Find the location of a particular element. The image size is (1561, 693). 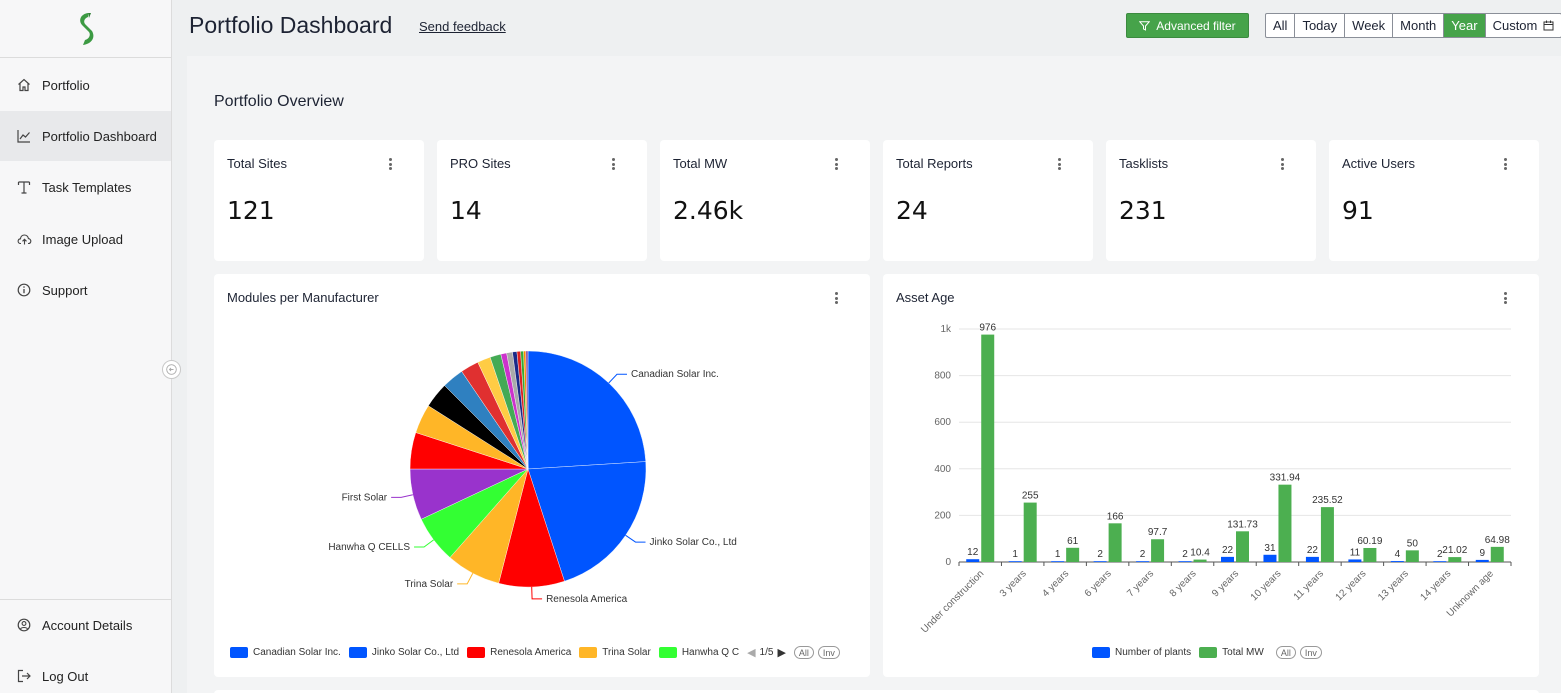

stat-value: 231 is located at coordinates (1143, 210).